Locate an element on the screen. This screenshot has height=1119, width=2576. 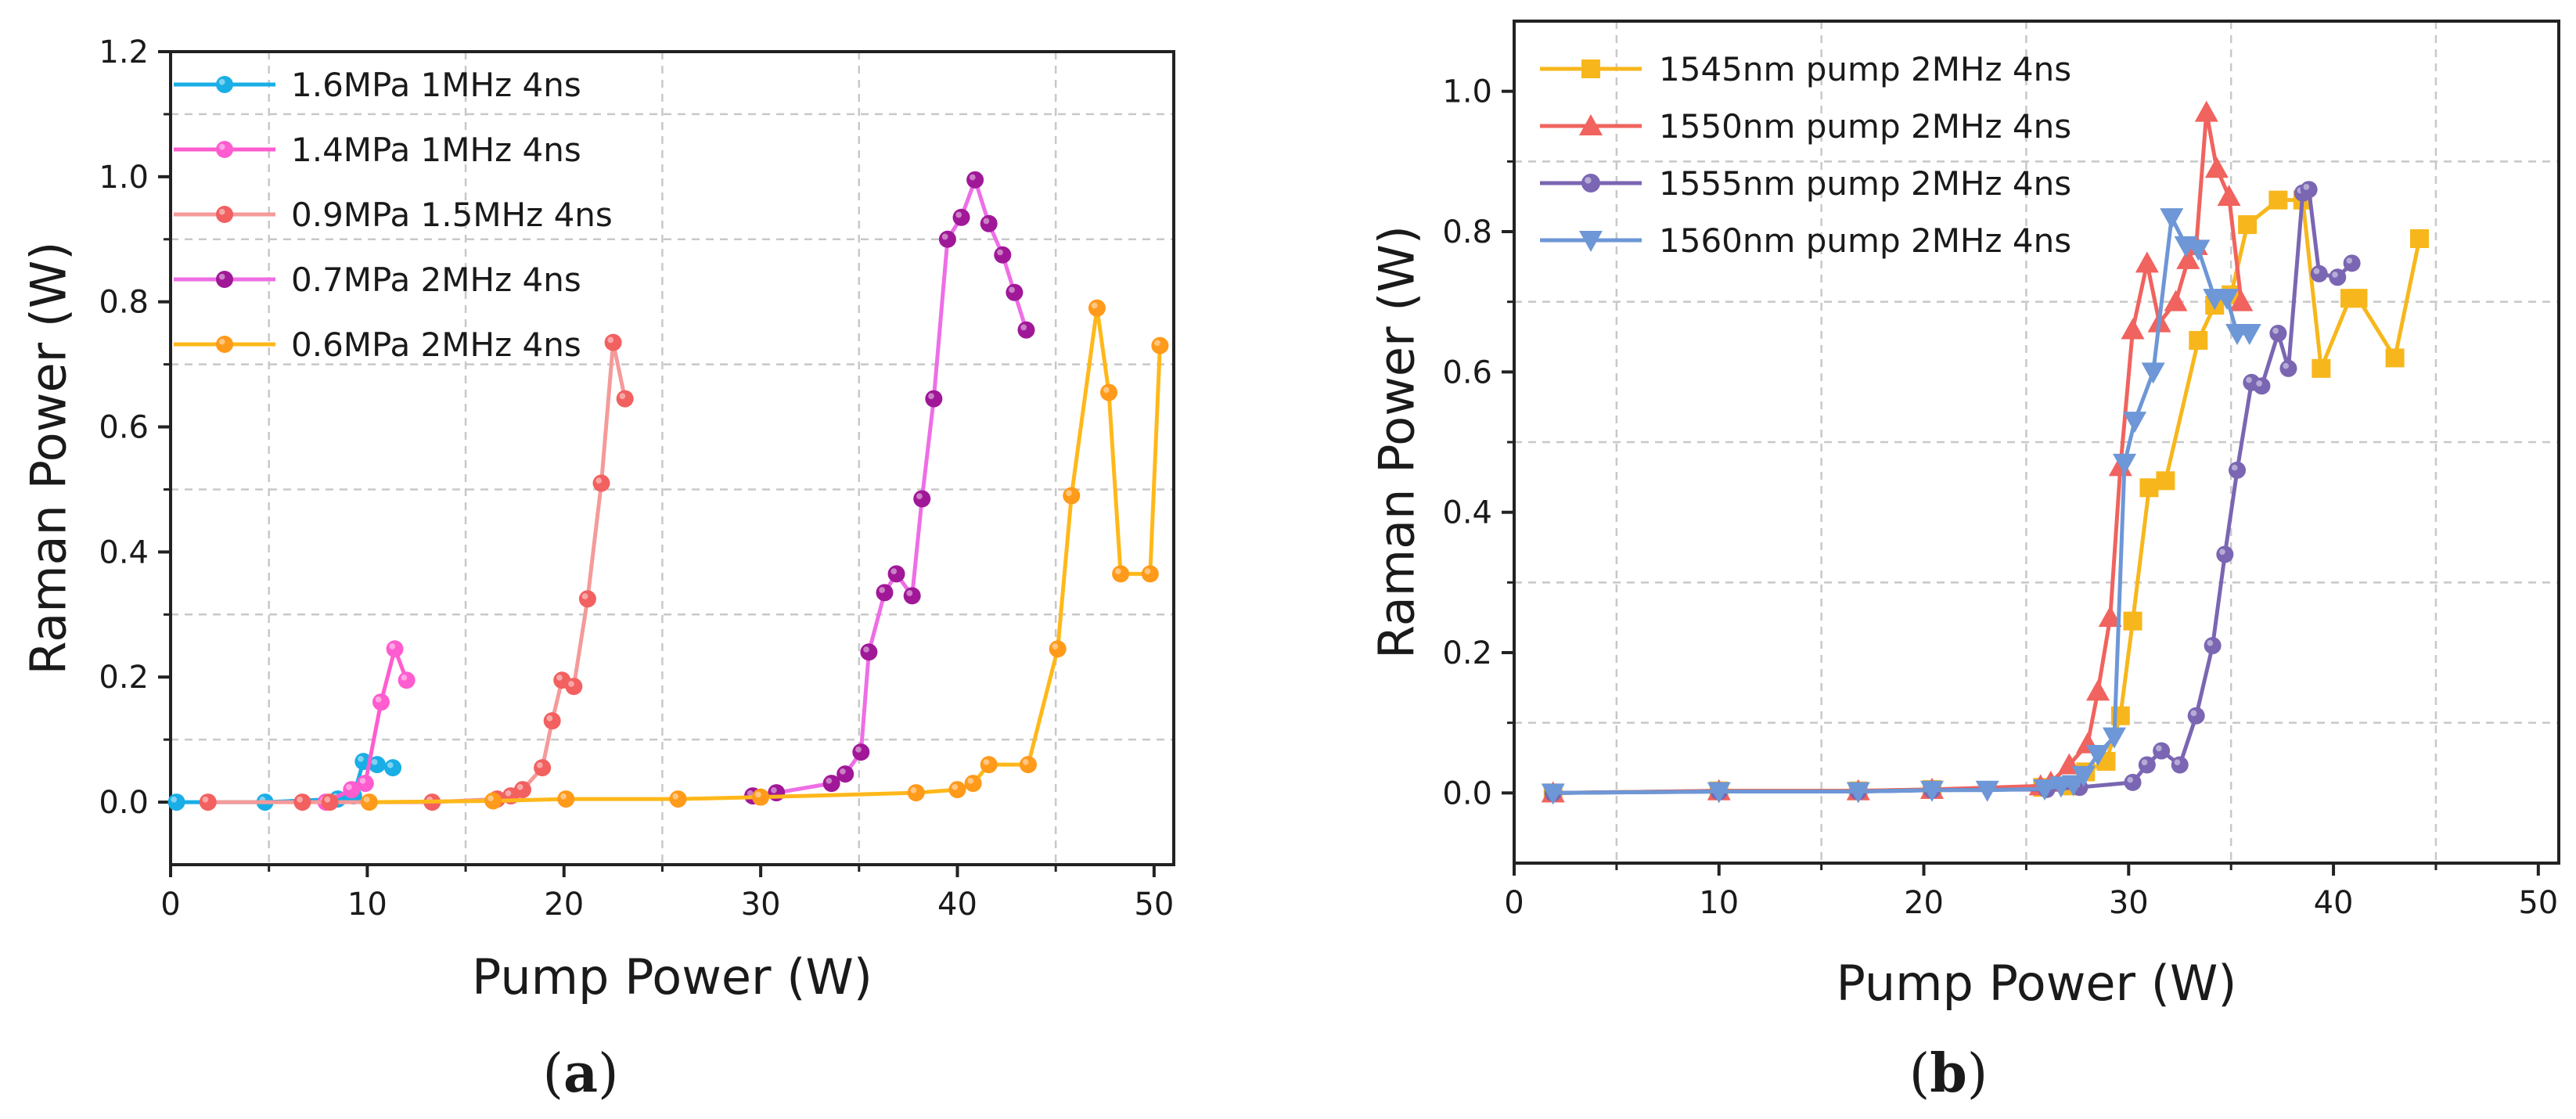
y-axis: 0.0 0.2 0.4 0.6 0.8 1.0 is located at coordinates (1478, 442).